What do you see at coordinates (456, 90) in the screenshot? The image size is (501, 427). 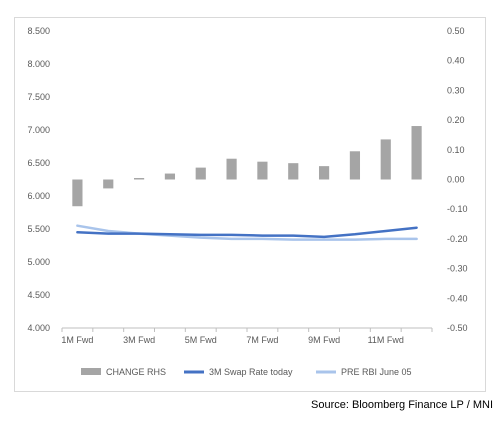 I see `right-tick-label: 0.30` at bounding box center [456, 90].